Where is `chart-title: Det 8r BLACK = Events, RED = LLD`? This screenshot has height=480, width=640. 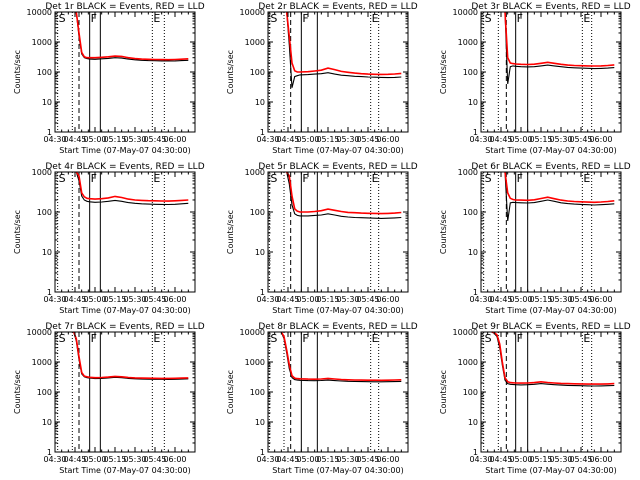
chart-title: Det 8r BLACK = Events, RED = LLD is located at coordinates (337, 327).